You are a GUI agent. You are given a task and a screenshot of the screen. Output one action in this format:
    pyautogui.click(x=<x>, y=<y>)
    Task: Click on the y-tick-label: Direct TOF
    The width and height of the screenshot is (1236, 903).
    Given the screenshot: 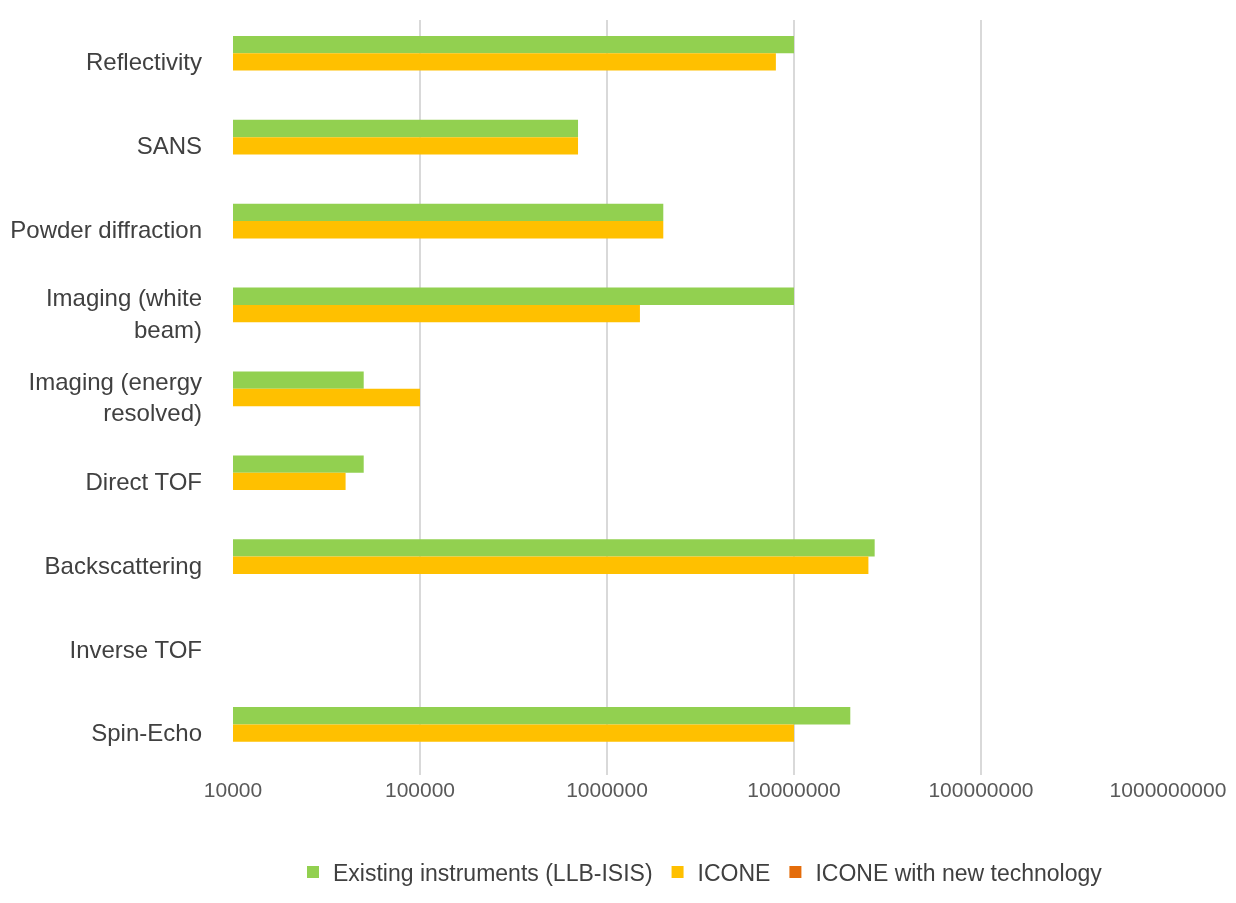 What is the action you would take?
    pyautogui.click(x=143, y=481)
    